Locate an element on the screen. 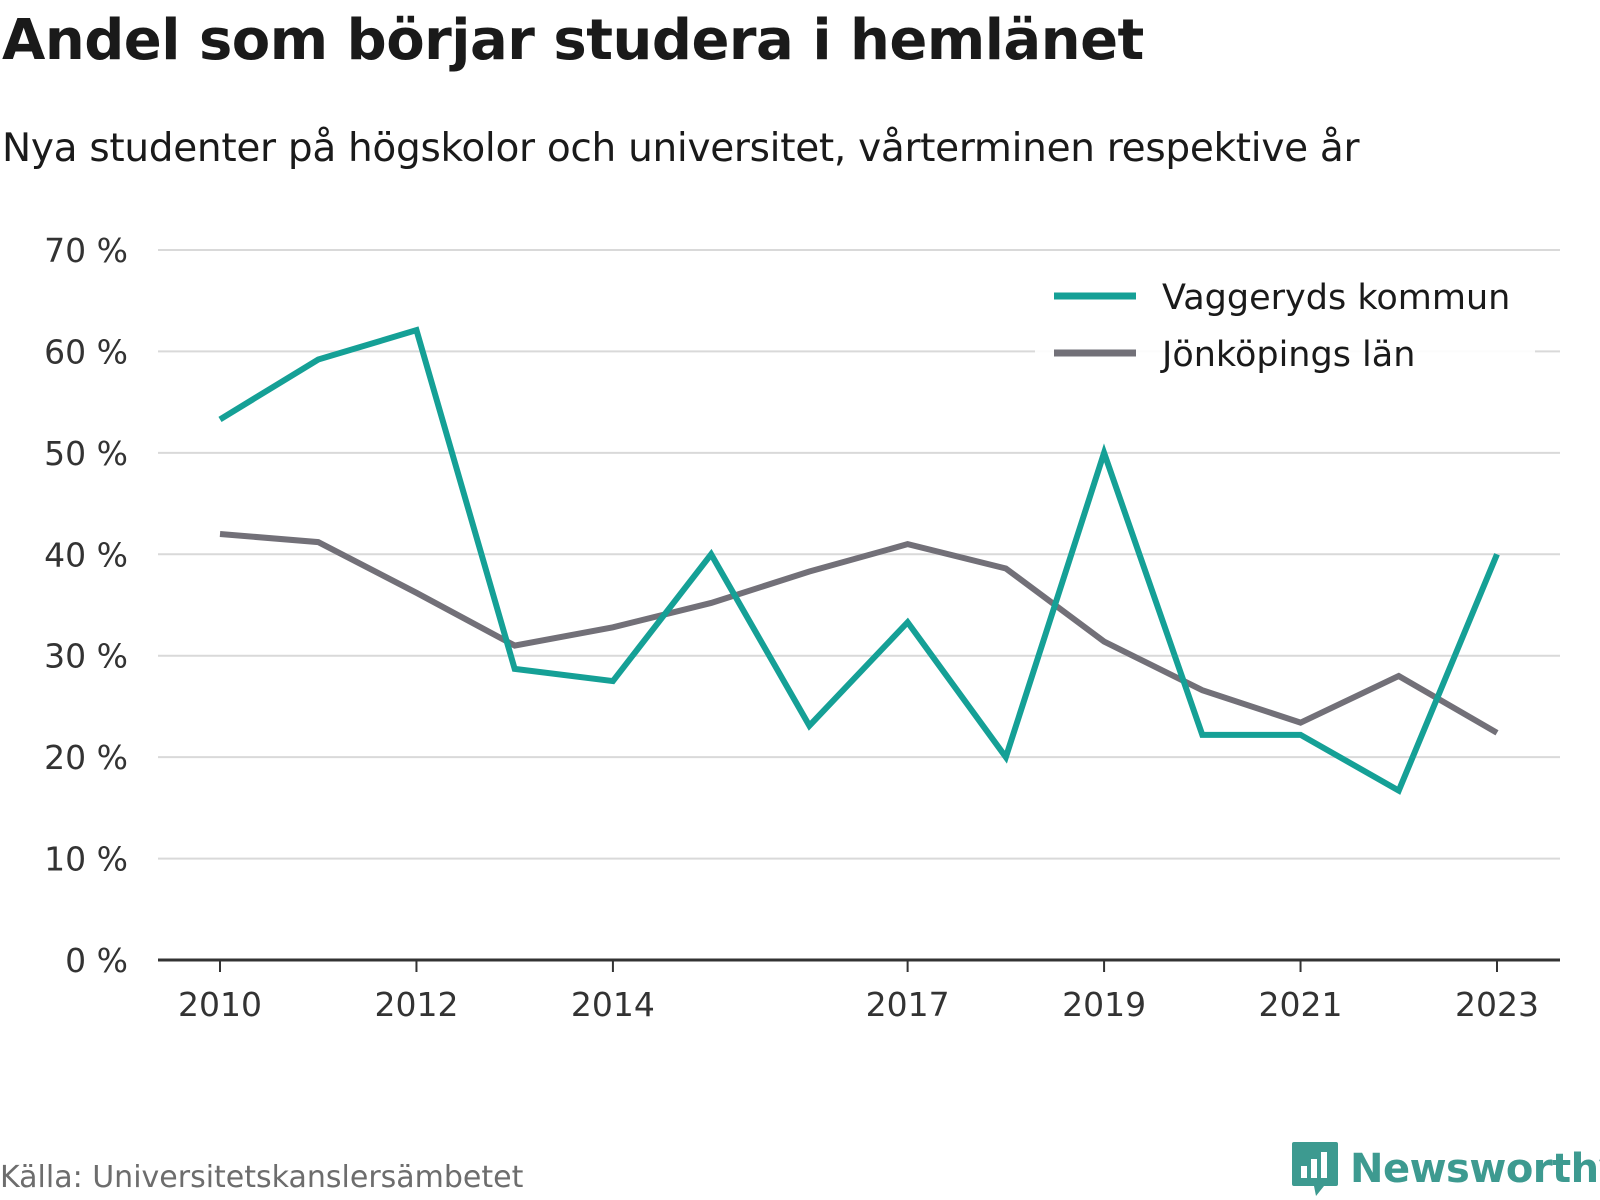  x-tick-label: 2012 is located at coordinates (416, 1004).